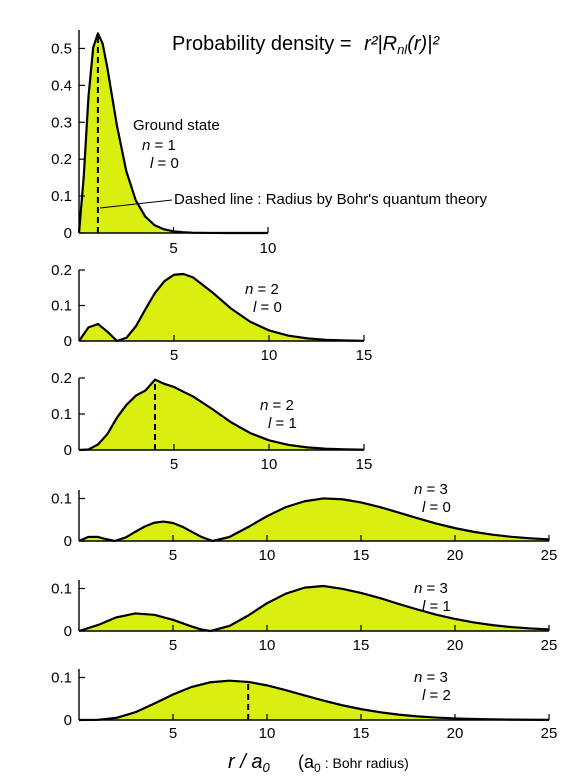  What do you see at coordinates (61, 122) in the screenshot?
I see `y-tick-label: 0.3` at bounding box center [61, 122].